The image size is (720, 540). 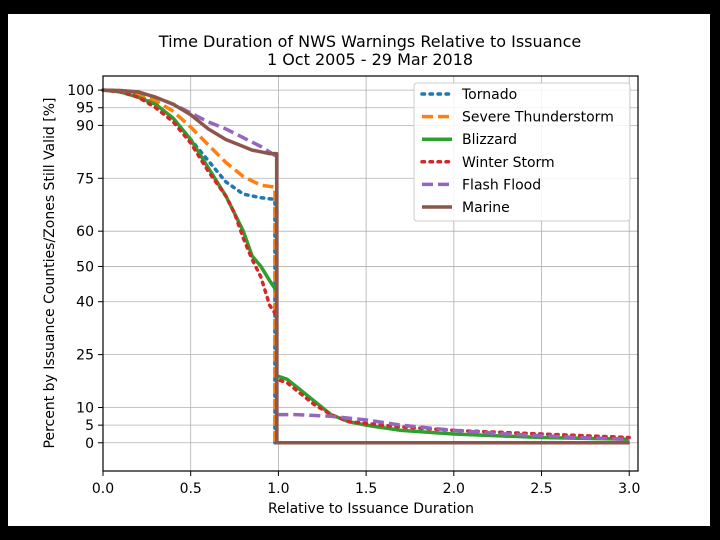 I want to click on y-tick-label: 100, so click(x=80, y=91).